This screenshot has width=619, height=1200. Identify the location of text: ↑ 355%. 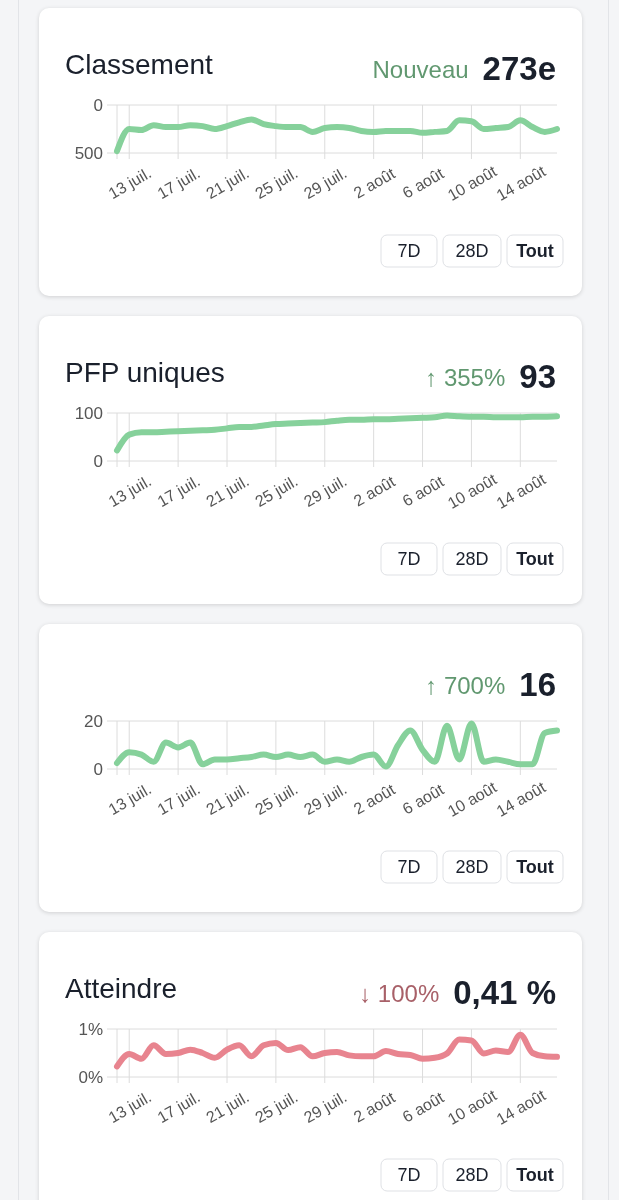
(465, 377).